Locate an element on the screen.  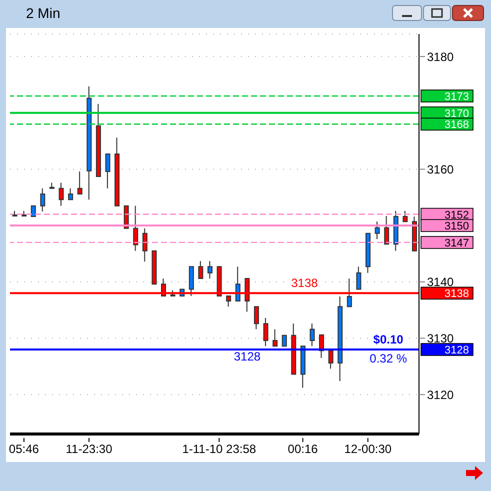
annotation: 0.32 % is located at coordinates (389, 358).